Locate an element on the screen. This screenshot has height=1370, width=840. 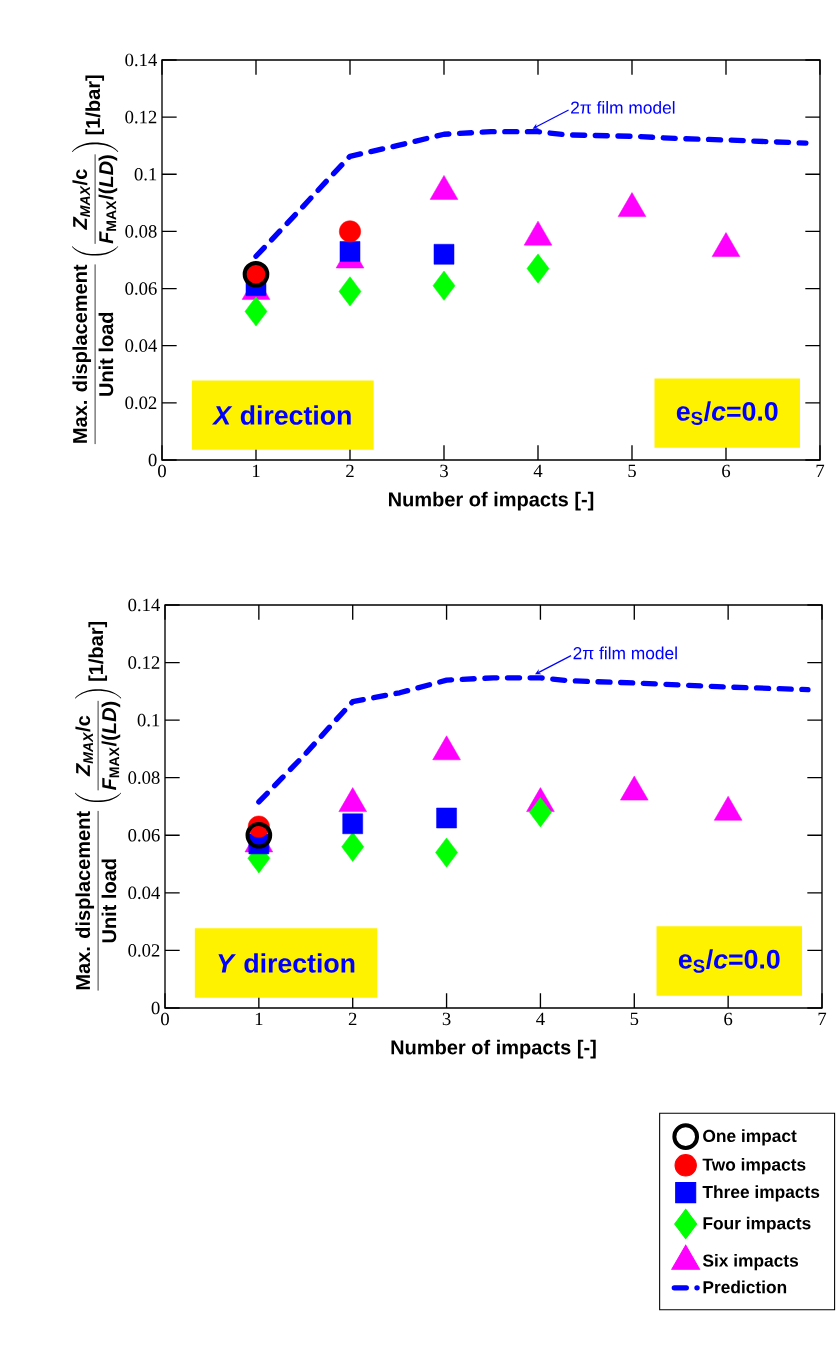
legend-label: Prediction is located at coordinates (745, 1287).